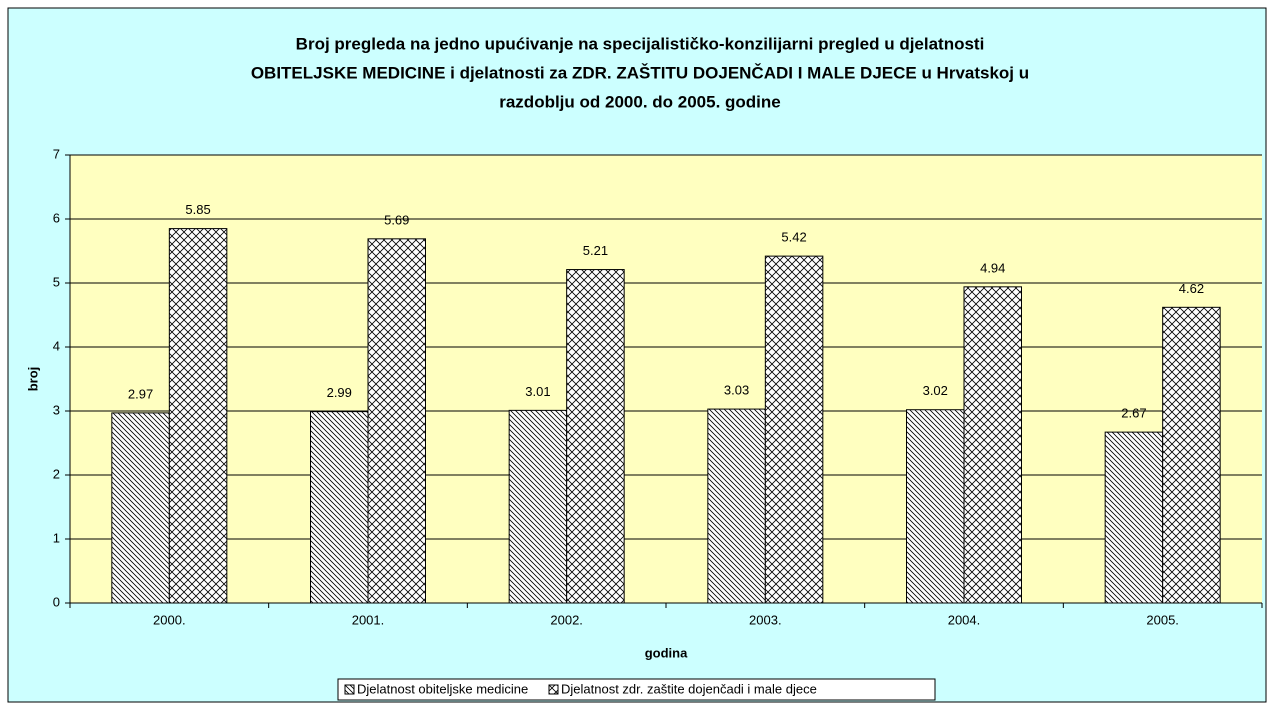  I want to click on x-tick-label: 2002., so click(566, 619).